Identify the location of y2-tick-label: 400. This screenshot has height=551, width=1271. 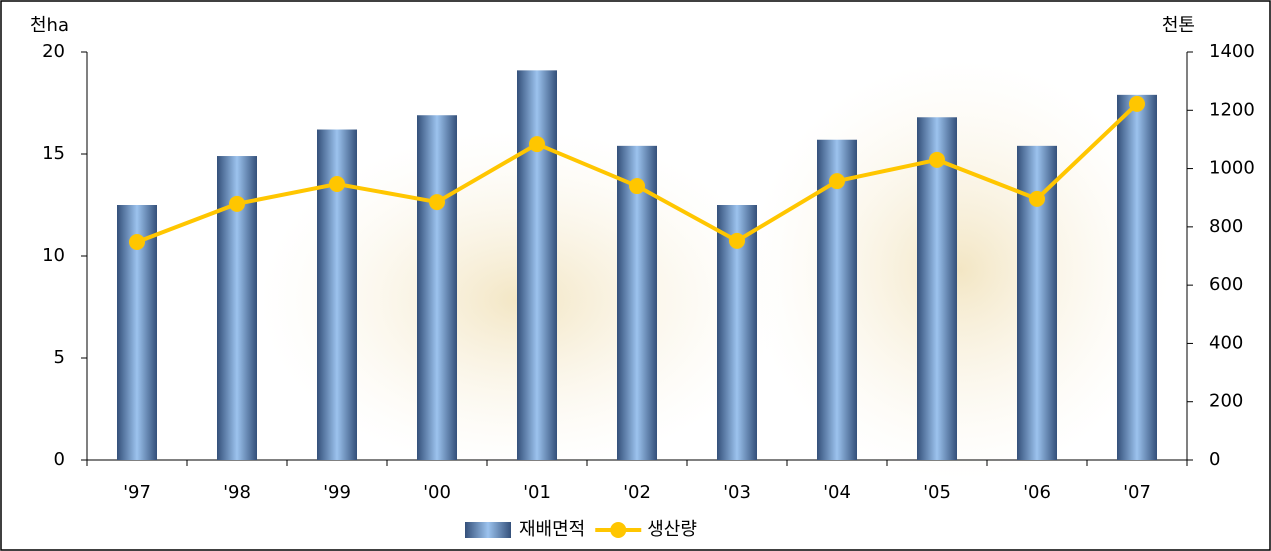
(1226, 342).